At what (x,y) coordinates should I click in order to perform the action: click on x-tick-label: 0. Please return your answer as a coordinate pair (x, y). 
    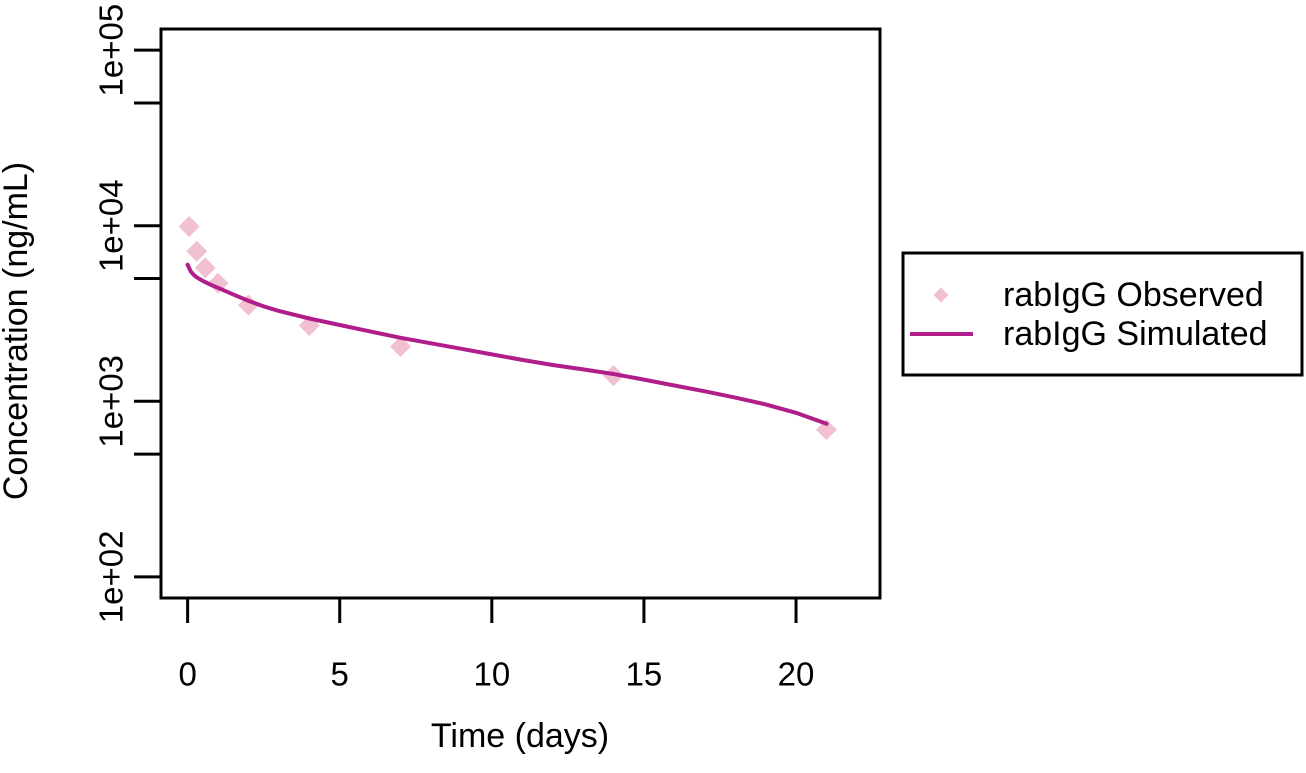
    Looking at the image, I should click on (187, 674).